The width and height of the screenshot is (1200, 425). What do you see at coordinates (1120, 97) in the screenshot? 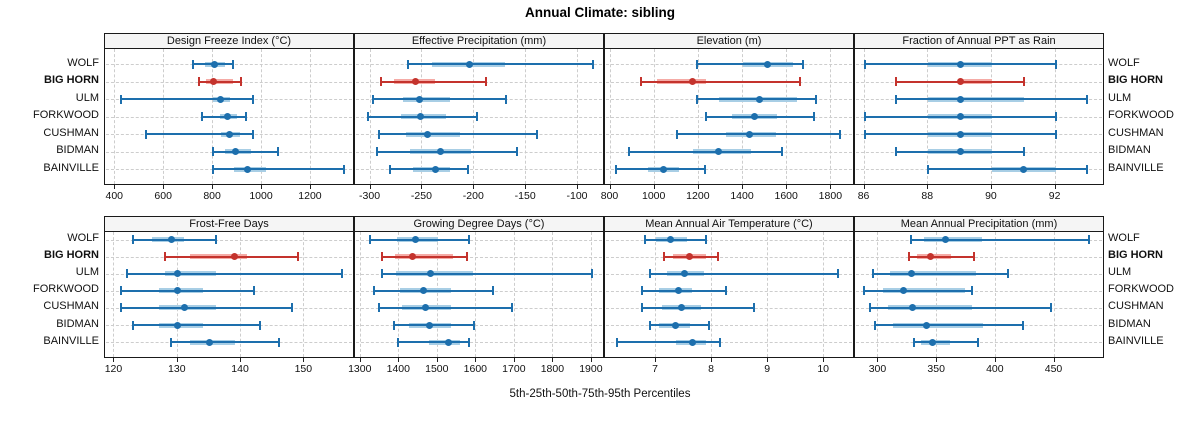
I see `row-label-right-ulm: ULM` at bounding box center [1120, 97].